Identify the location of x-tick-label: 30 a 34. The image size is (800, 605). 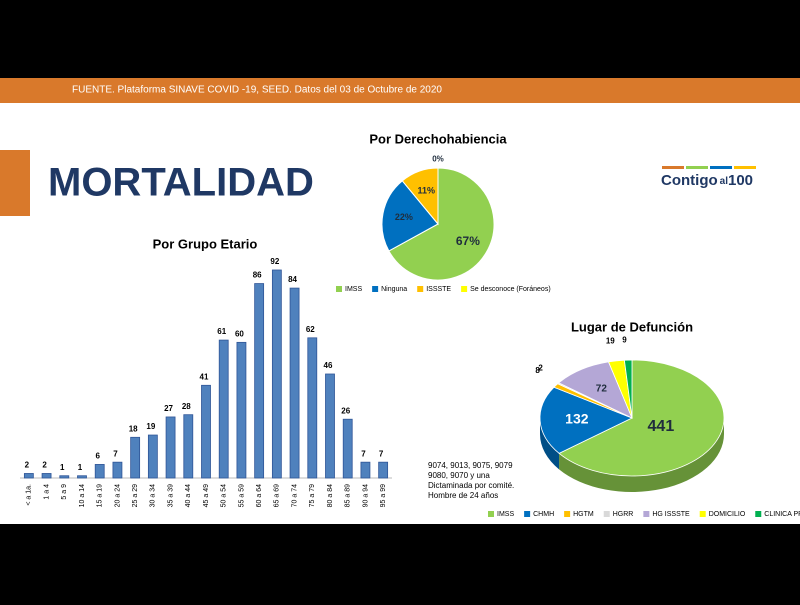
(153, 495).